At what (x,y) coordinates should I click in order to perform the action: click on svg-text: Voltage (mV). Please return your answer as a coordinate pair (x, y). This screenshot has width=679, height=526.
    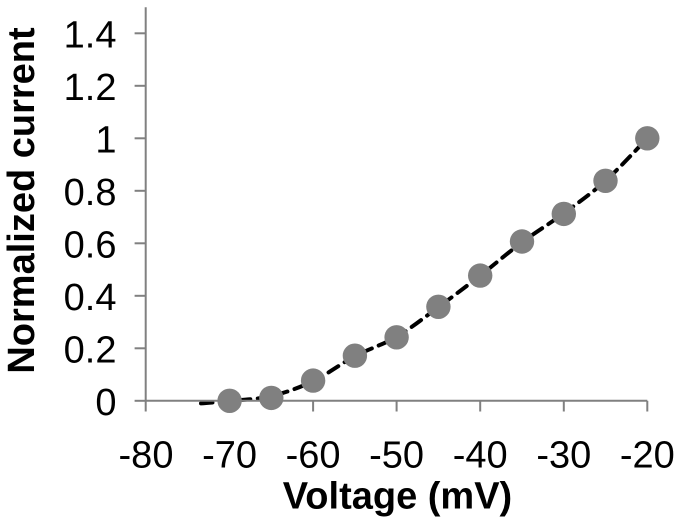
    Looking at the image, I should click on (397, 497).